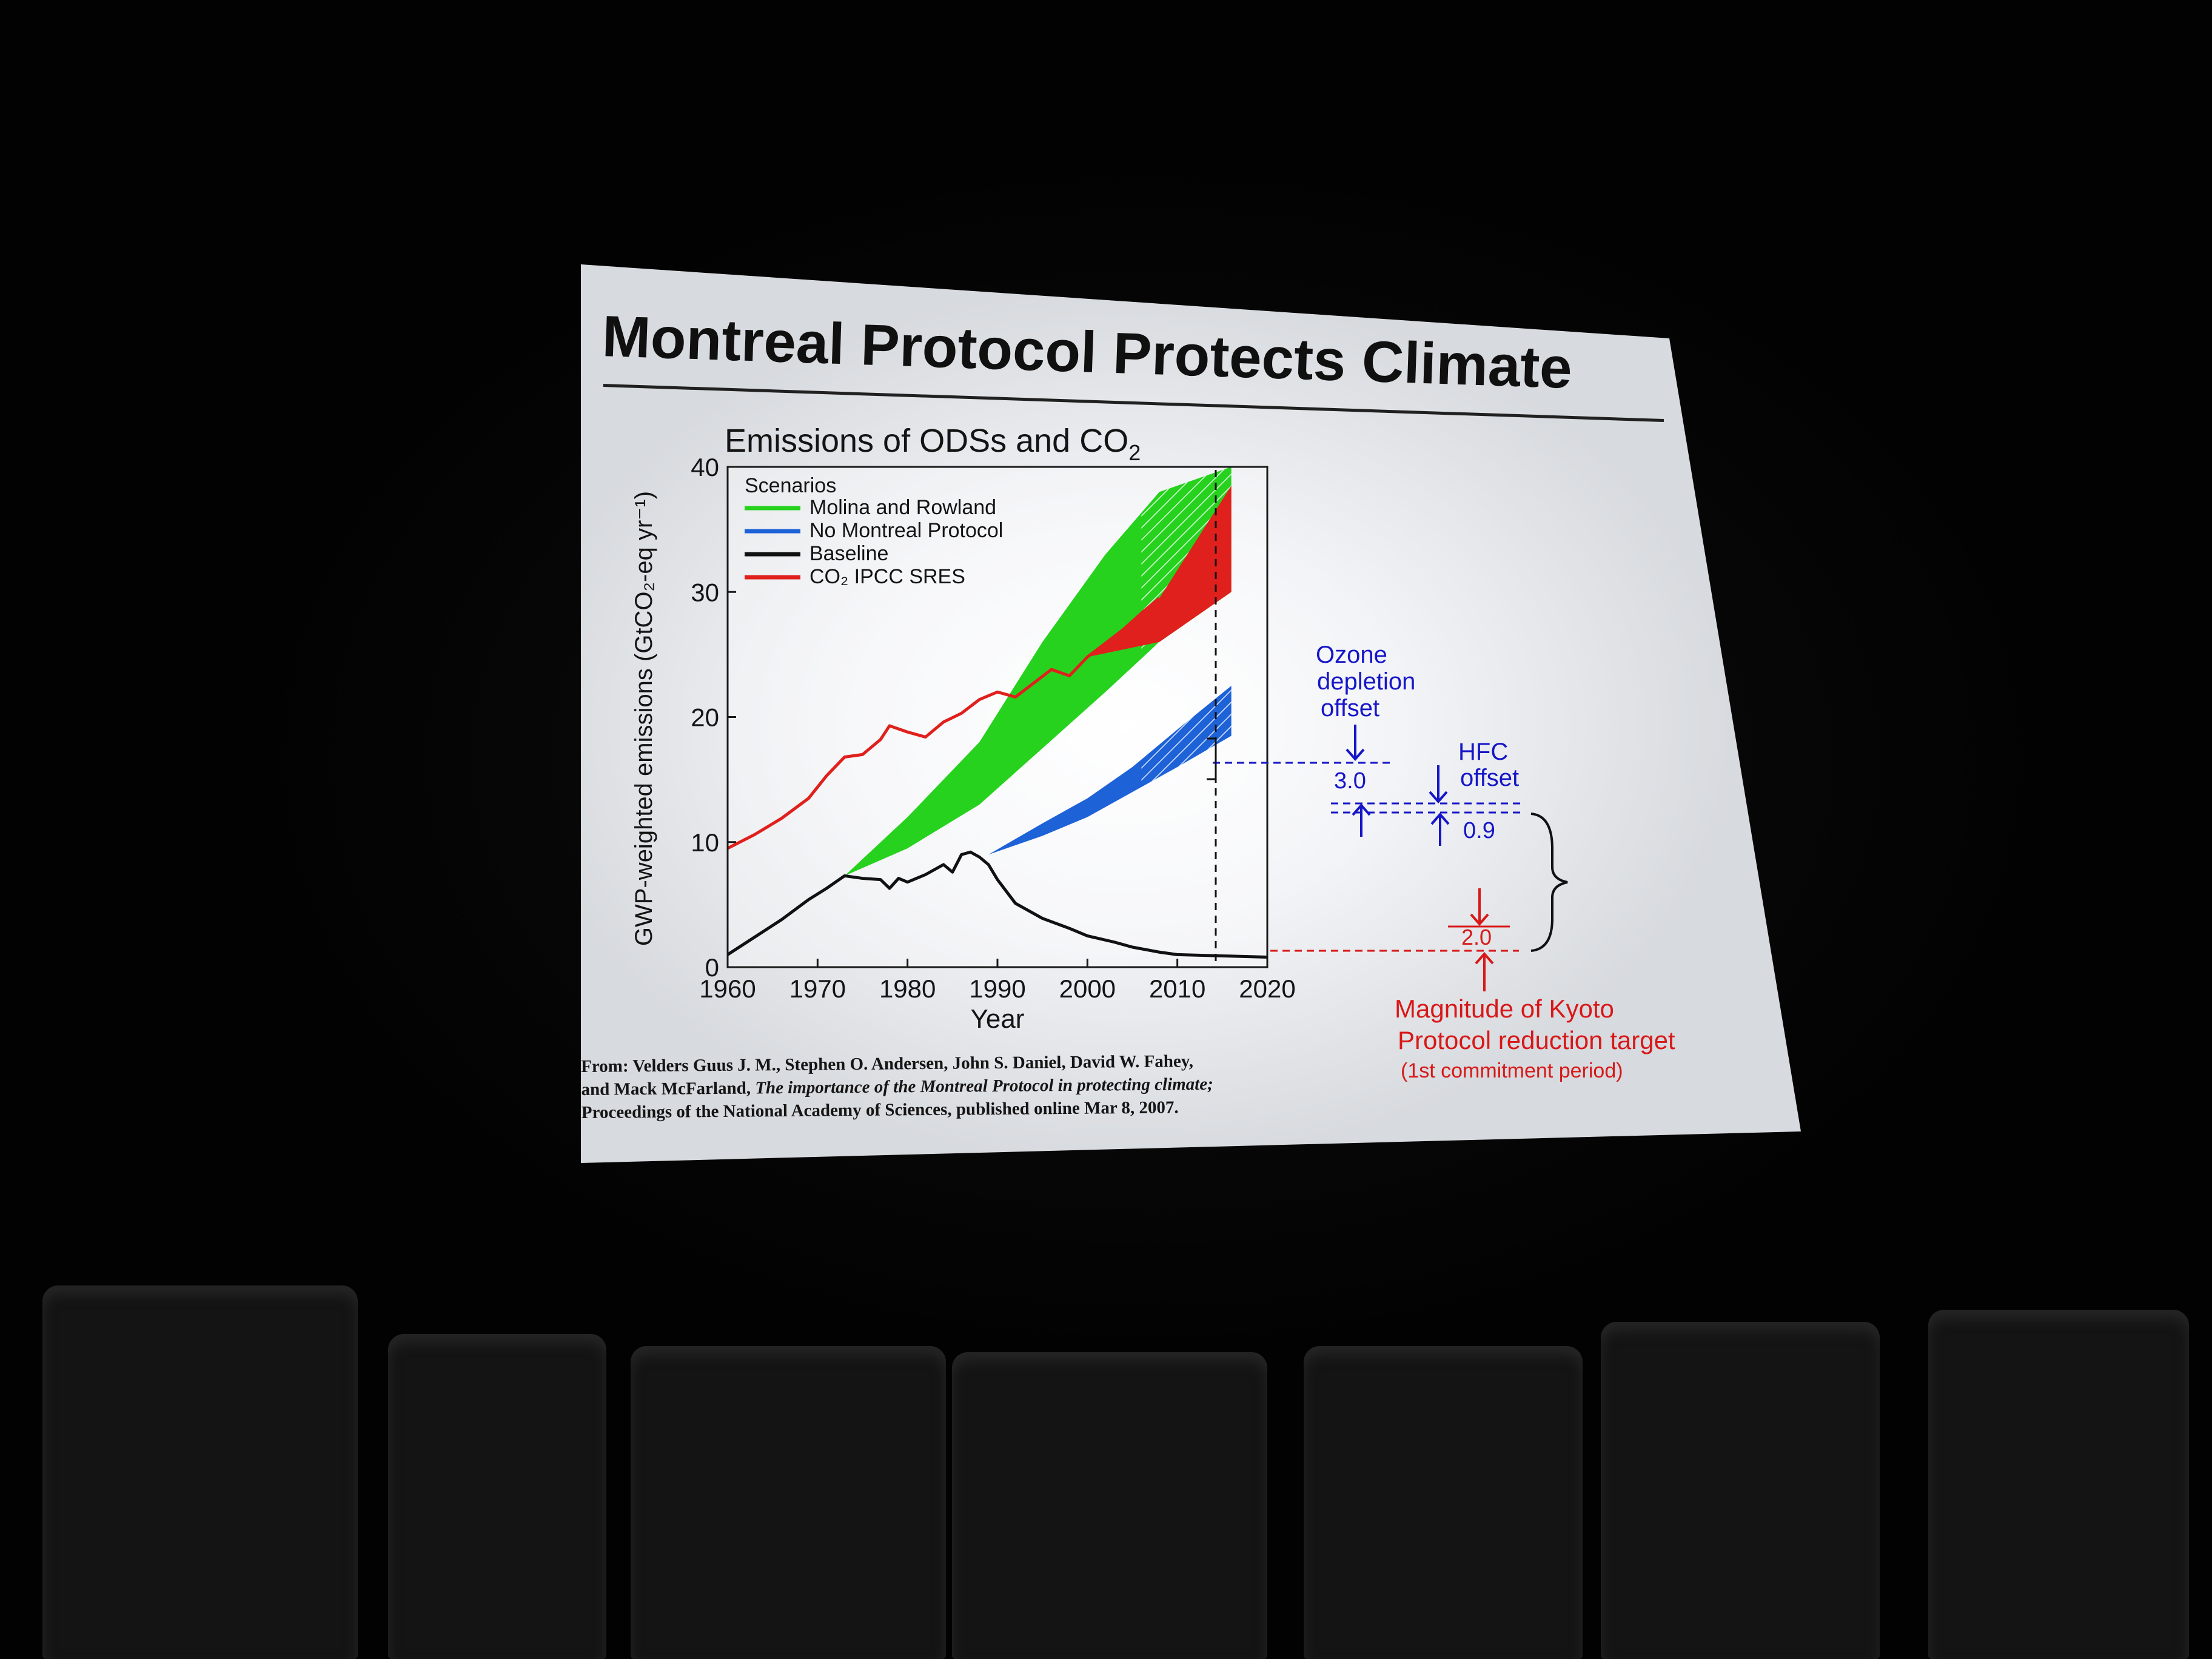  I want to click on y-axis-label: GWP-weighted emissions (GtCO₂-eq yr⁻¹), so click(644, 718).